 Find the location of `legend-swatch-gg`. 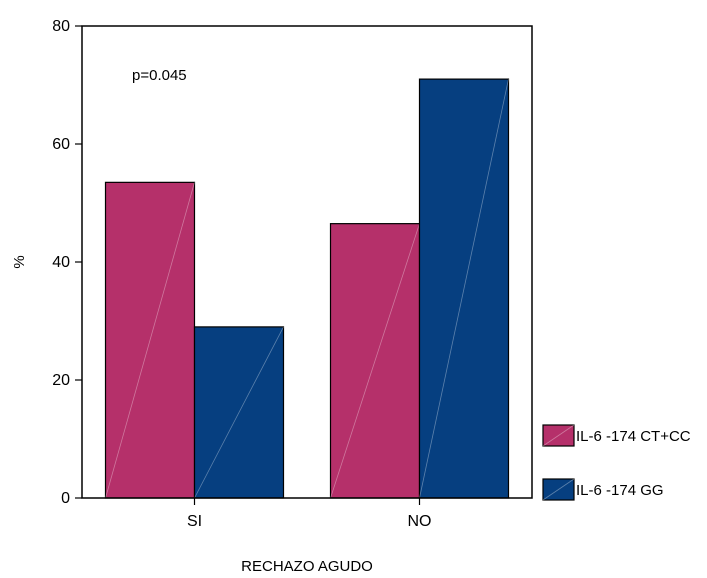

legend-swatch-gg is located at coordinates (558, 489).